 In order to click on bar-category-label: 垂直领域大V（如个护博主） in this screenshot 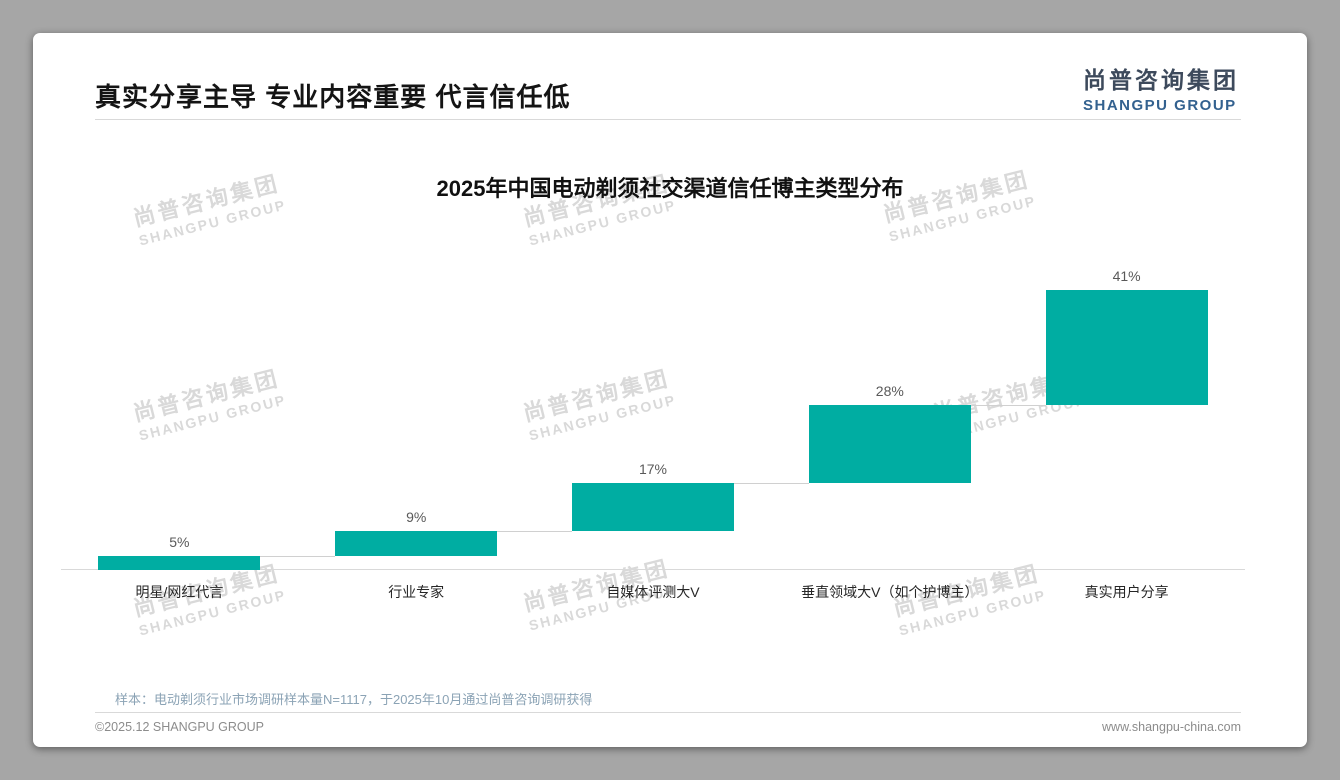, I will do `click(890, 592)`.